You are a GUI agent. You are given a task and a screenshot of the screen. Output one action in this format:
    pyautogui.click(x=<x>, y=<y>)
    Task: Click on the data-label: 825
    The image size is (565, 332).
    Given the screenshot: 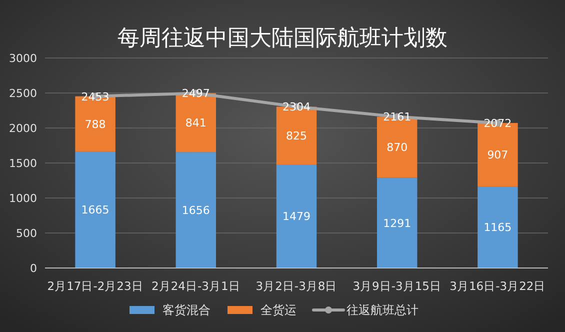 What is the action you would take?
    pyautogui.click(x=296, y=136)
    